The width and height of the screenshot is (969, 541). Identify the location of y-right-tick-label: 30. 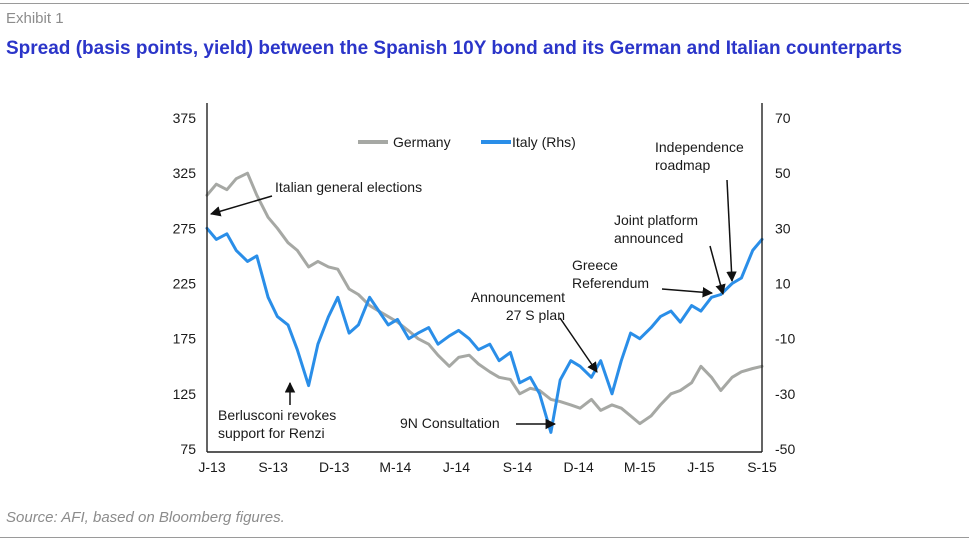
(783, 228).